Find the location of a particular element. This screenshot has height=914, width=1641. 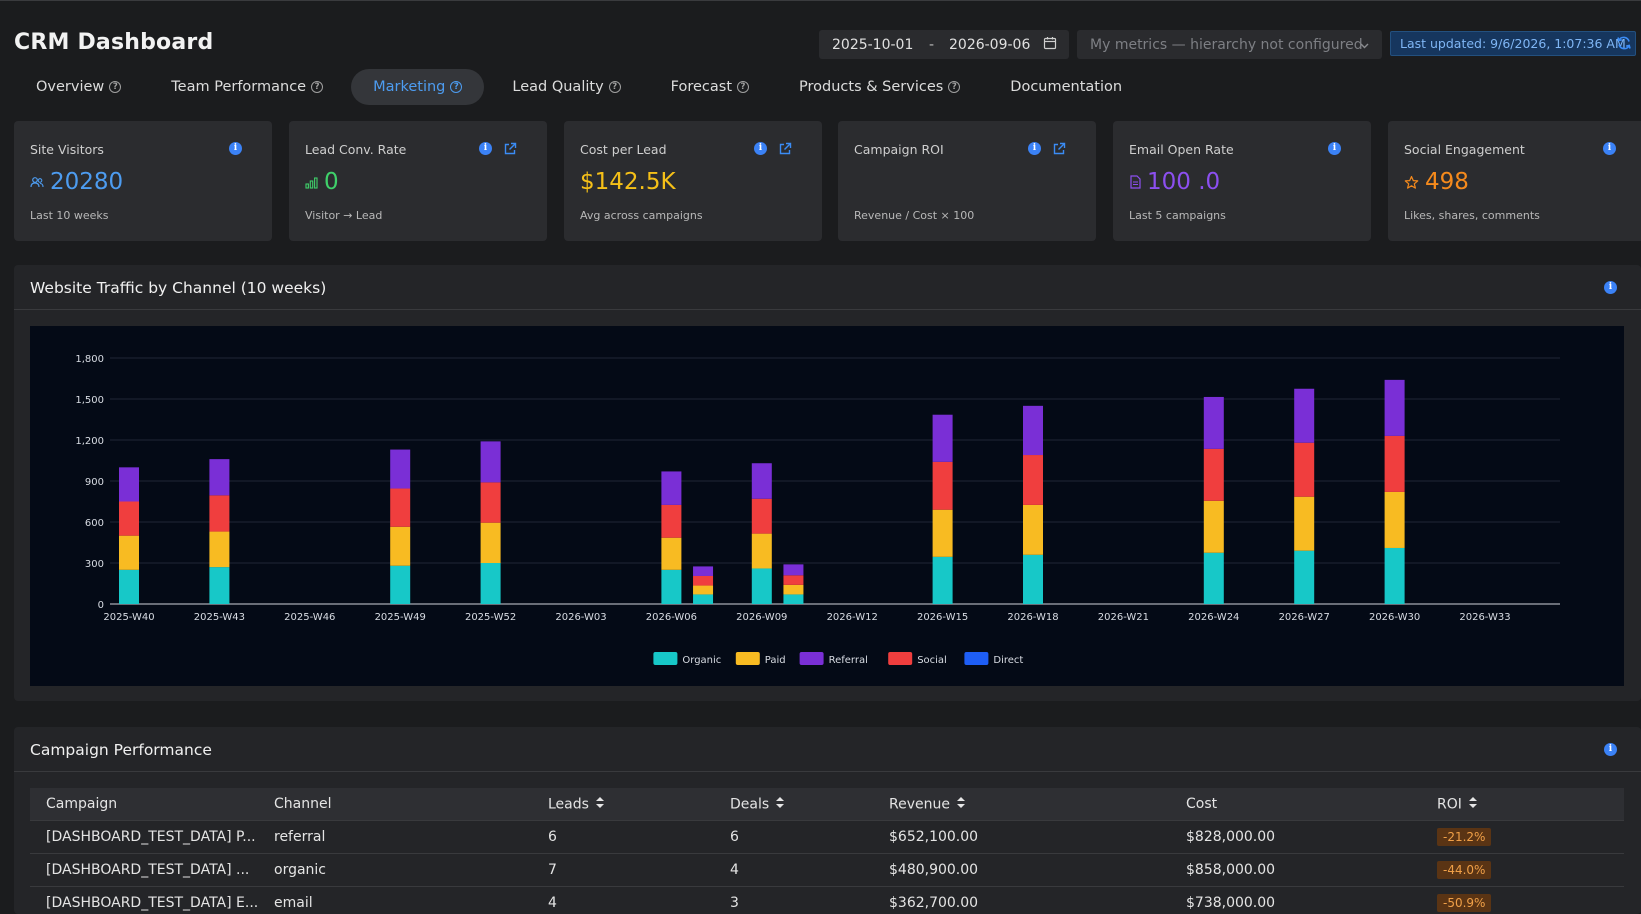

kpi-subtext: Last 5 campaigns is located at coordinates (1177, 215).